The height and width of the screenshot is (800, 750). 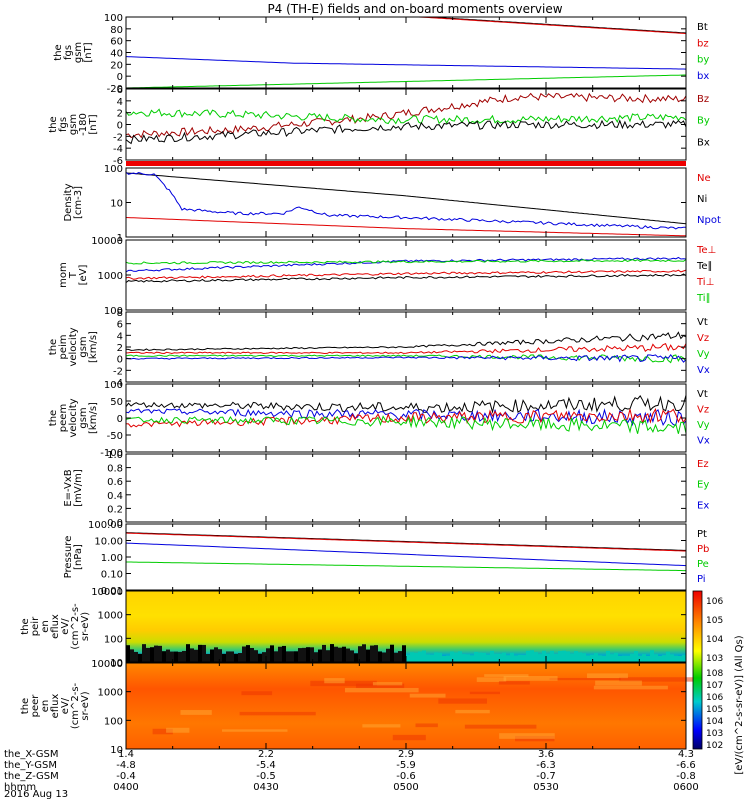 I want to click on panel-temperature: 10000 1000 100 mom T [eV] Te⊥ Te∥ Ti⊥ Ti∥, so click(x=387, y=276).